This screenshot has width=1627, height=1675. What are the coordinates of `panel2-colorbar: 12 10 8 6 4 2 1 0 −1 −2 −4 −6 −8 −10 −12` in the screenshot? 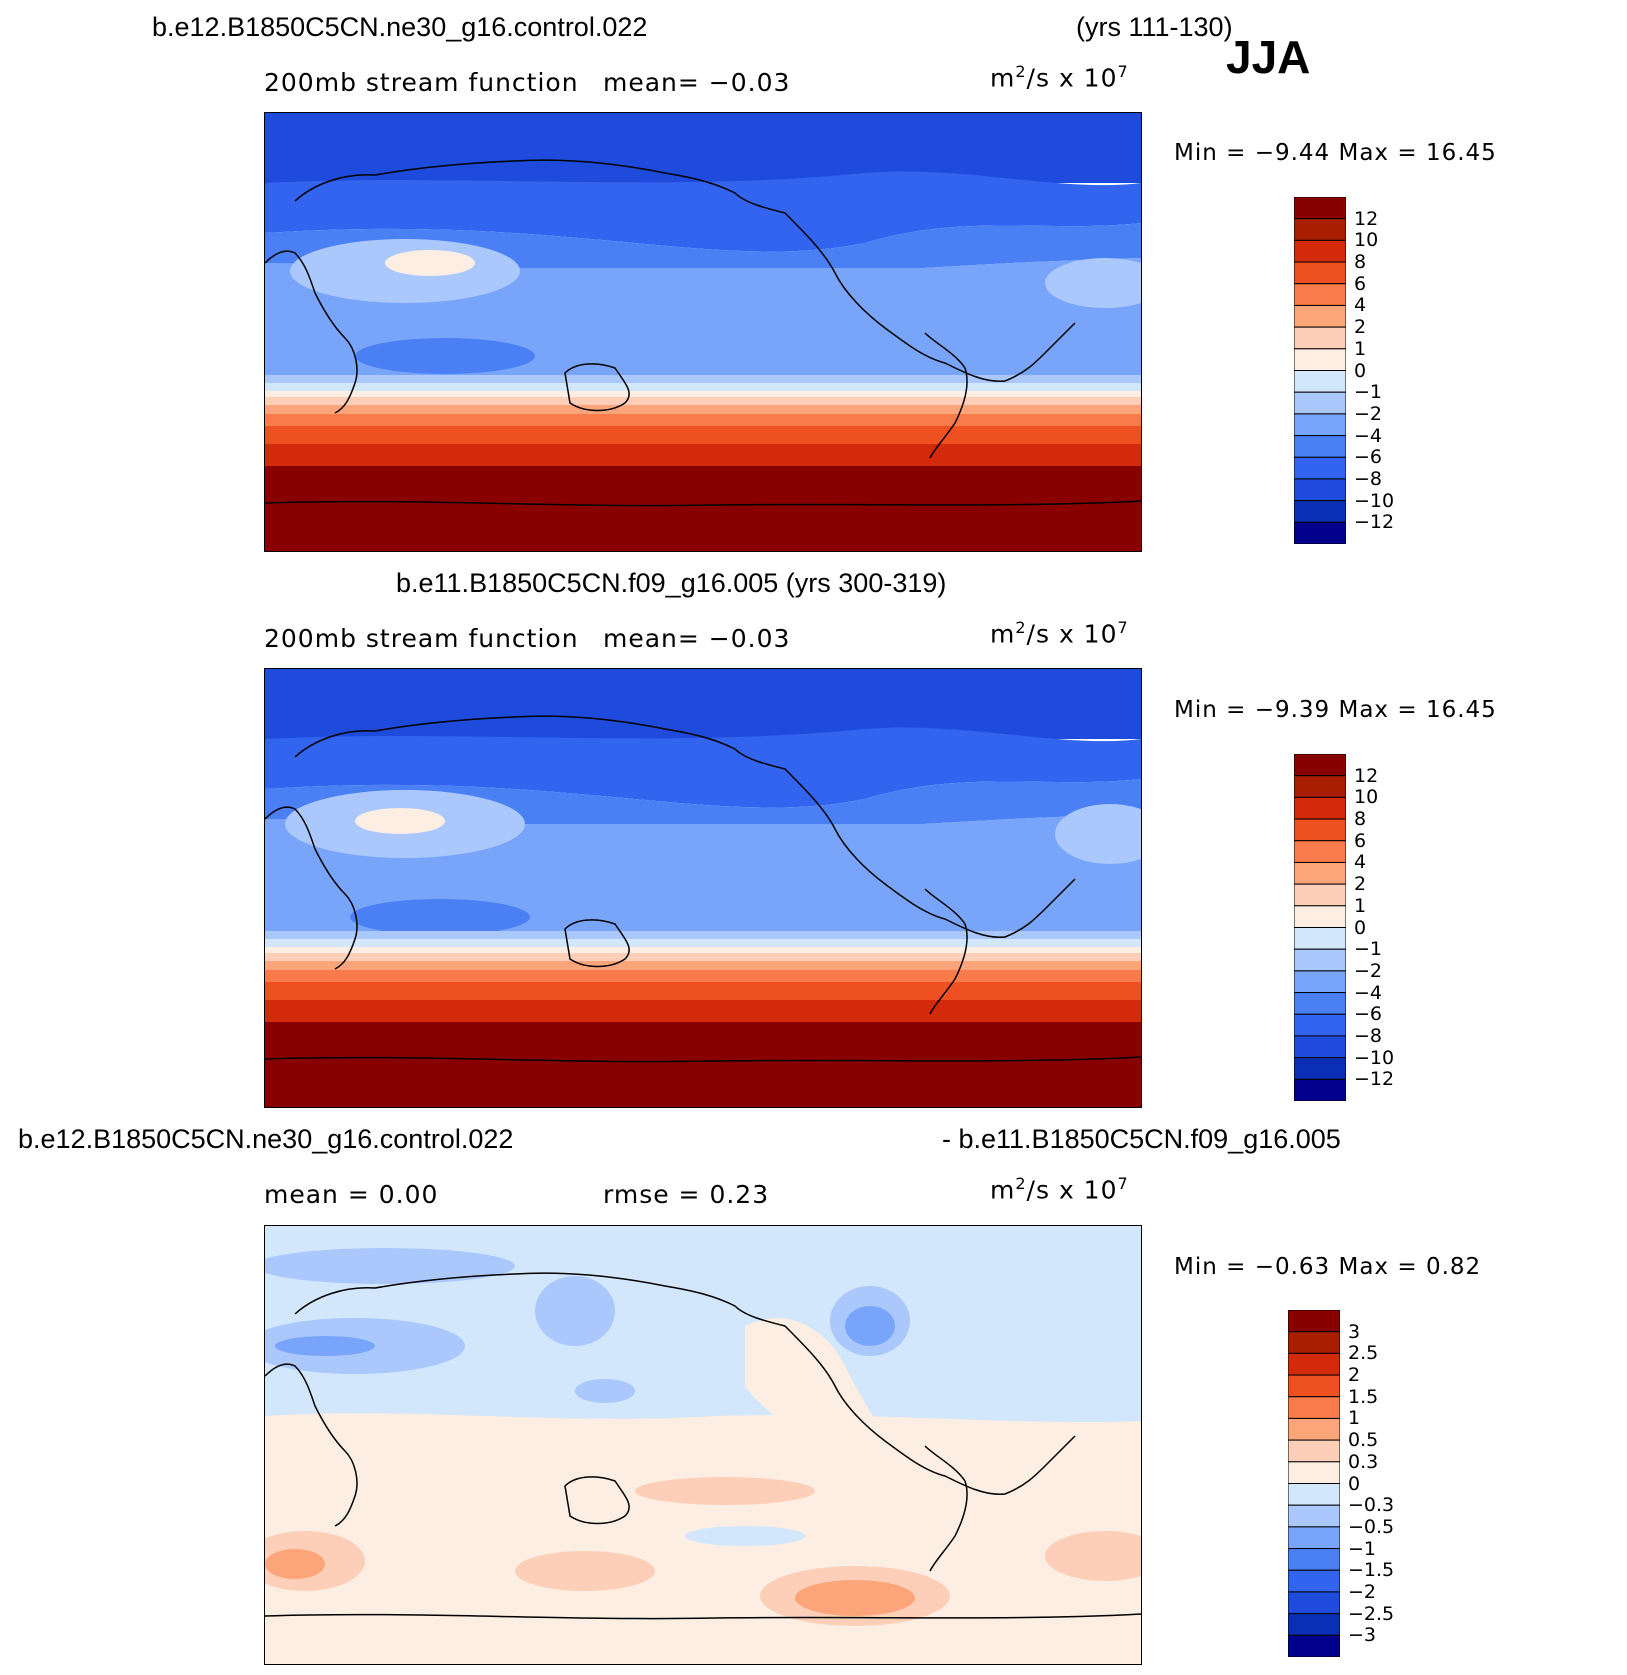 It's located at (1344, 927).